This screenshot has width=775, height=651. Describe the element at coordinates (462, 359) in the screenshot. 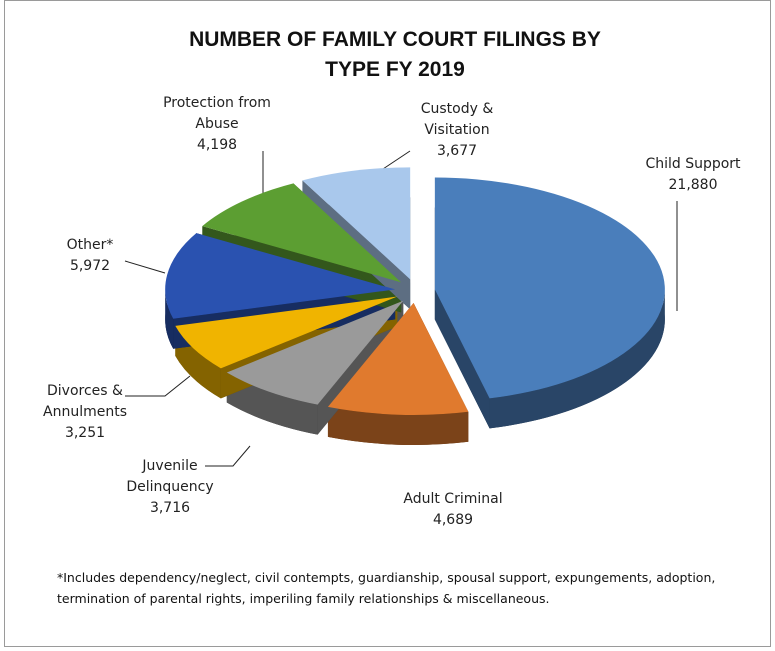

I see `slice-side` at that location.